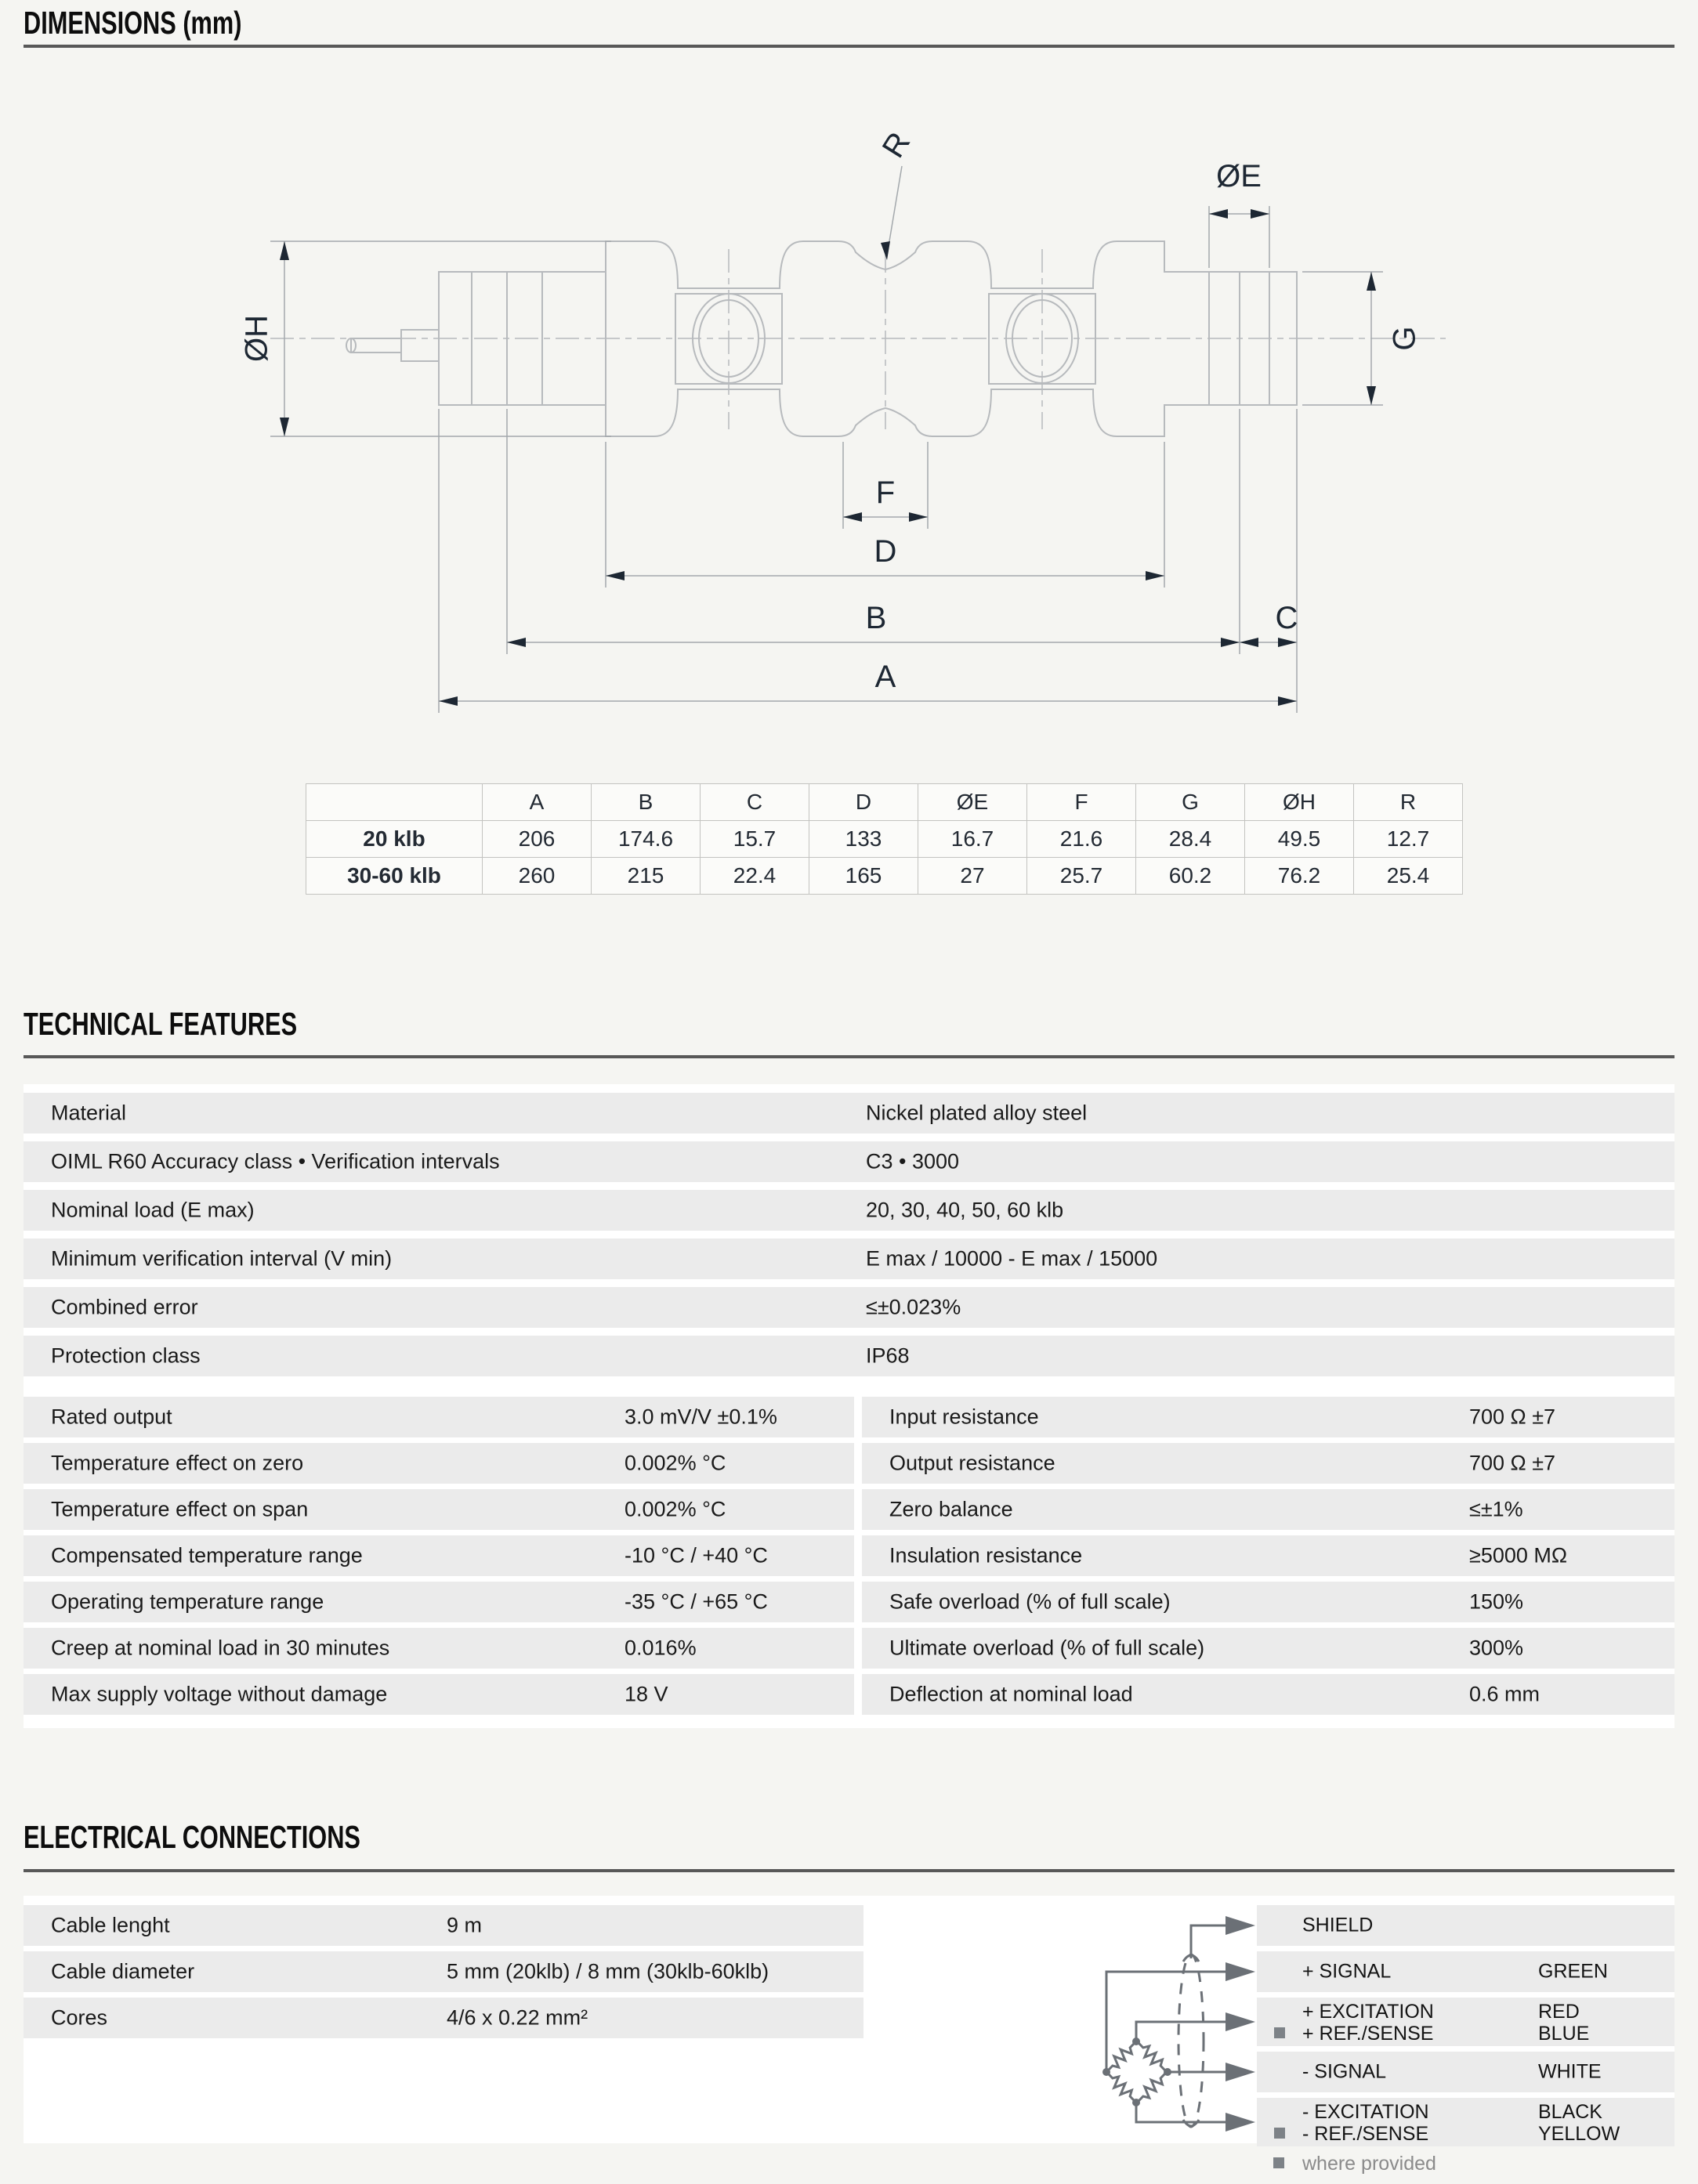 The image size is (1698, 2184). Describe the element at coordinates (1573, 1971) in the screenshot. I see `wire-color: GREEN` at that location.